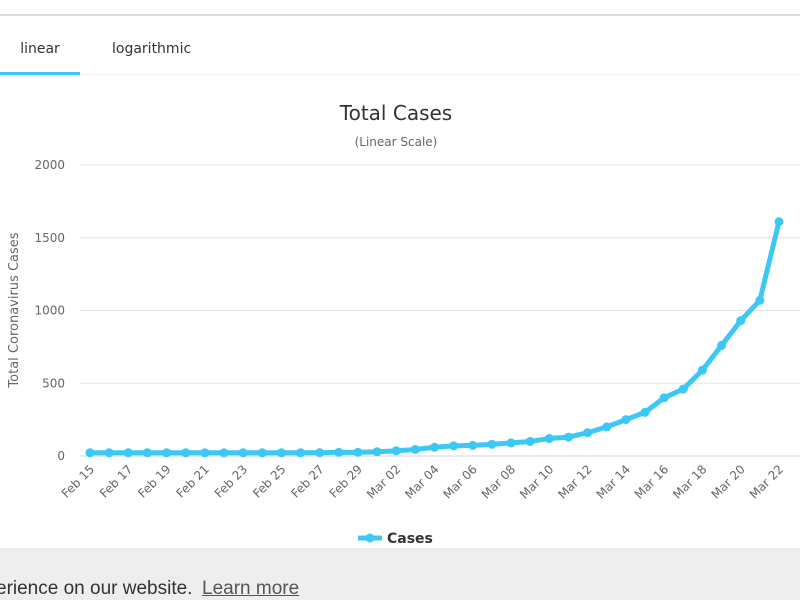 The height and width of the screenshot is (600, 800). Describe the element at coordinates (40, 73) in the screenshot. I see `tab-underline` at that location.